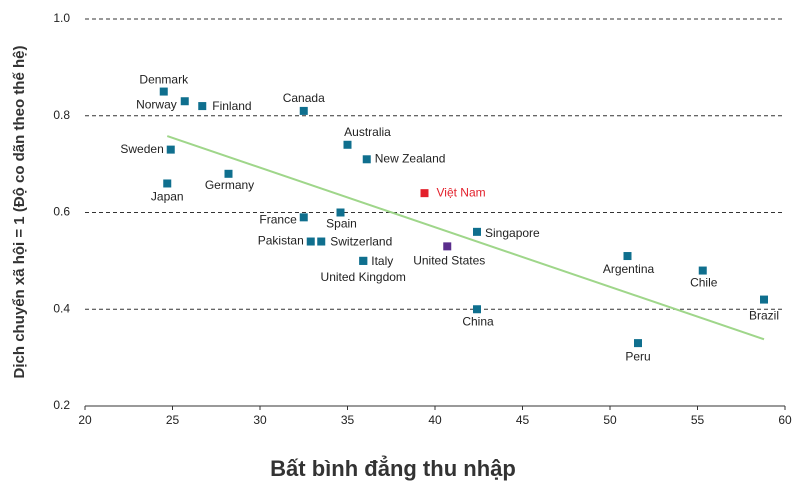 The image size is (794, 487). What do you see at coordinates (363, 277) in the screenshot?
I see `point-label: United Kingdom` at bounding box center [363, 277].